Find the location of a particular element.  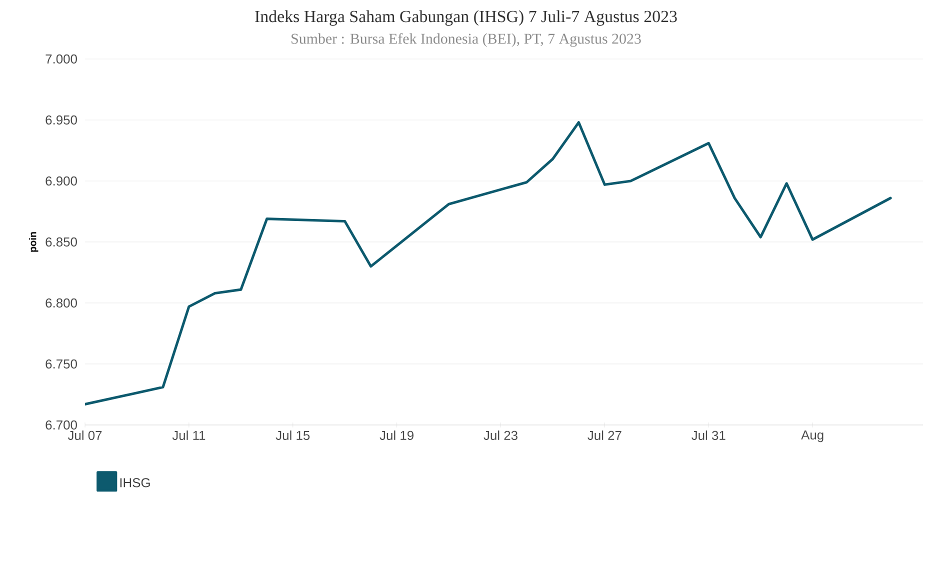

x-tick-label: Jul 07 is located at coordinates (85, 435).